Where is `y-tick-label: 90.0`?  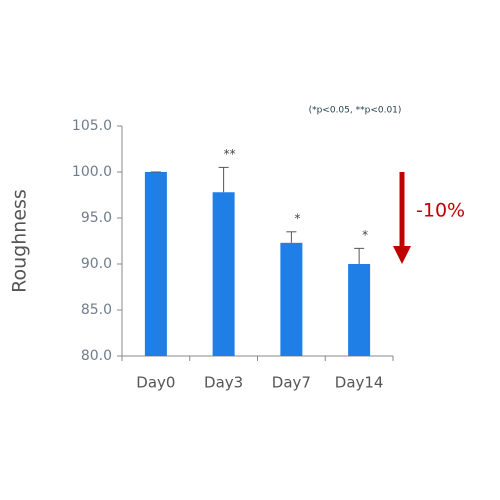
y-tick-label: 90.0 is located at coordinates (96, 264).